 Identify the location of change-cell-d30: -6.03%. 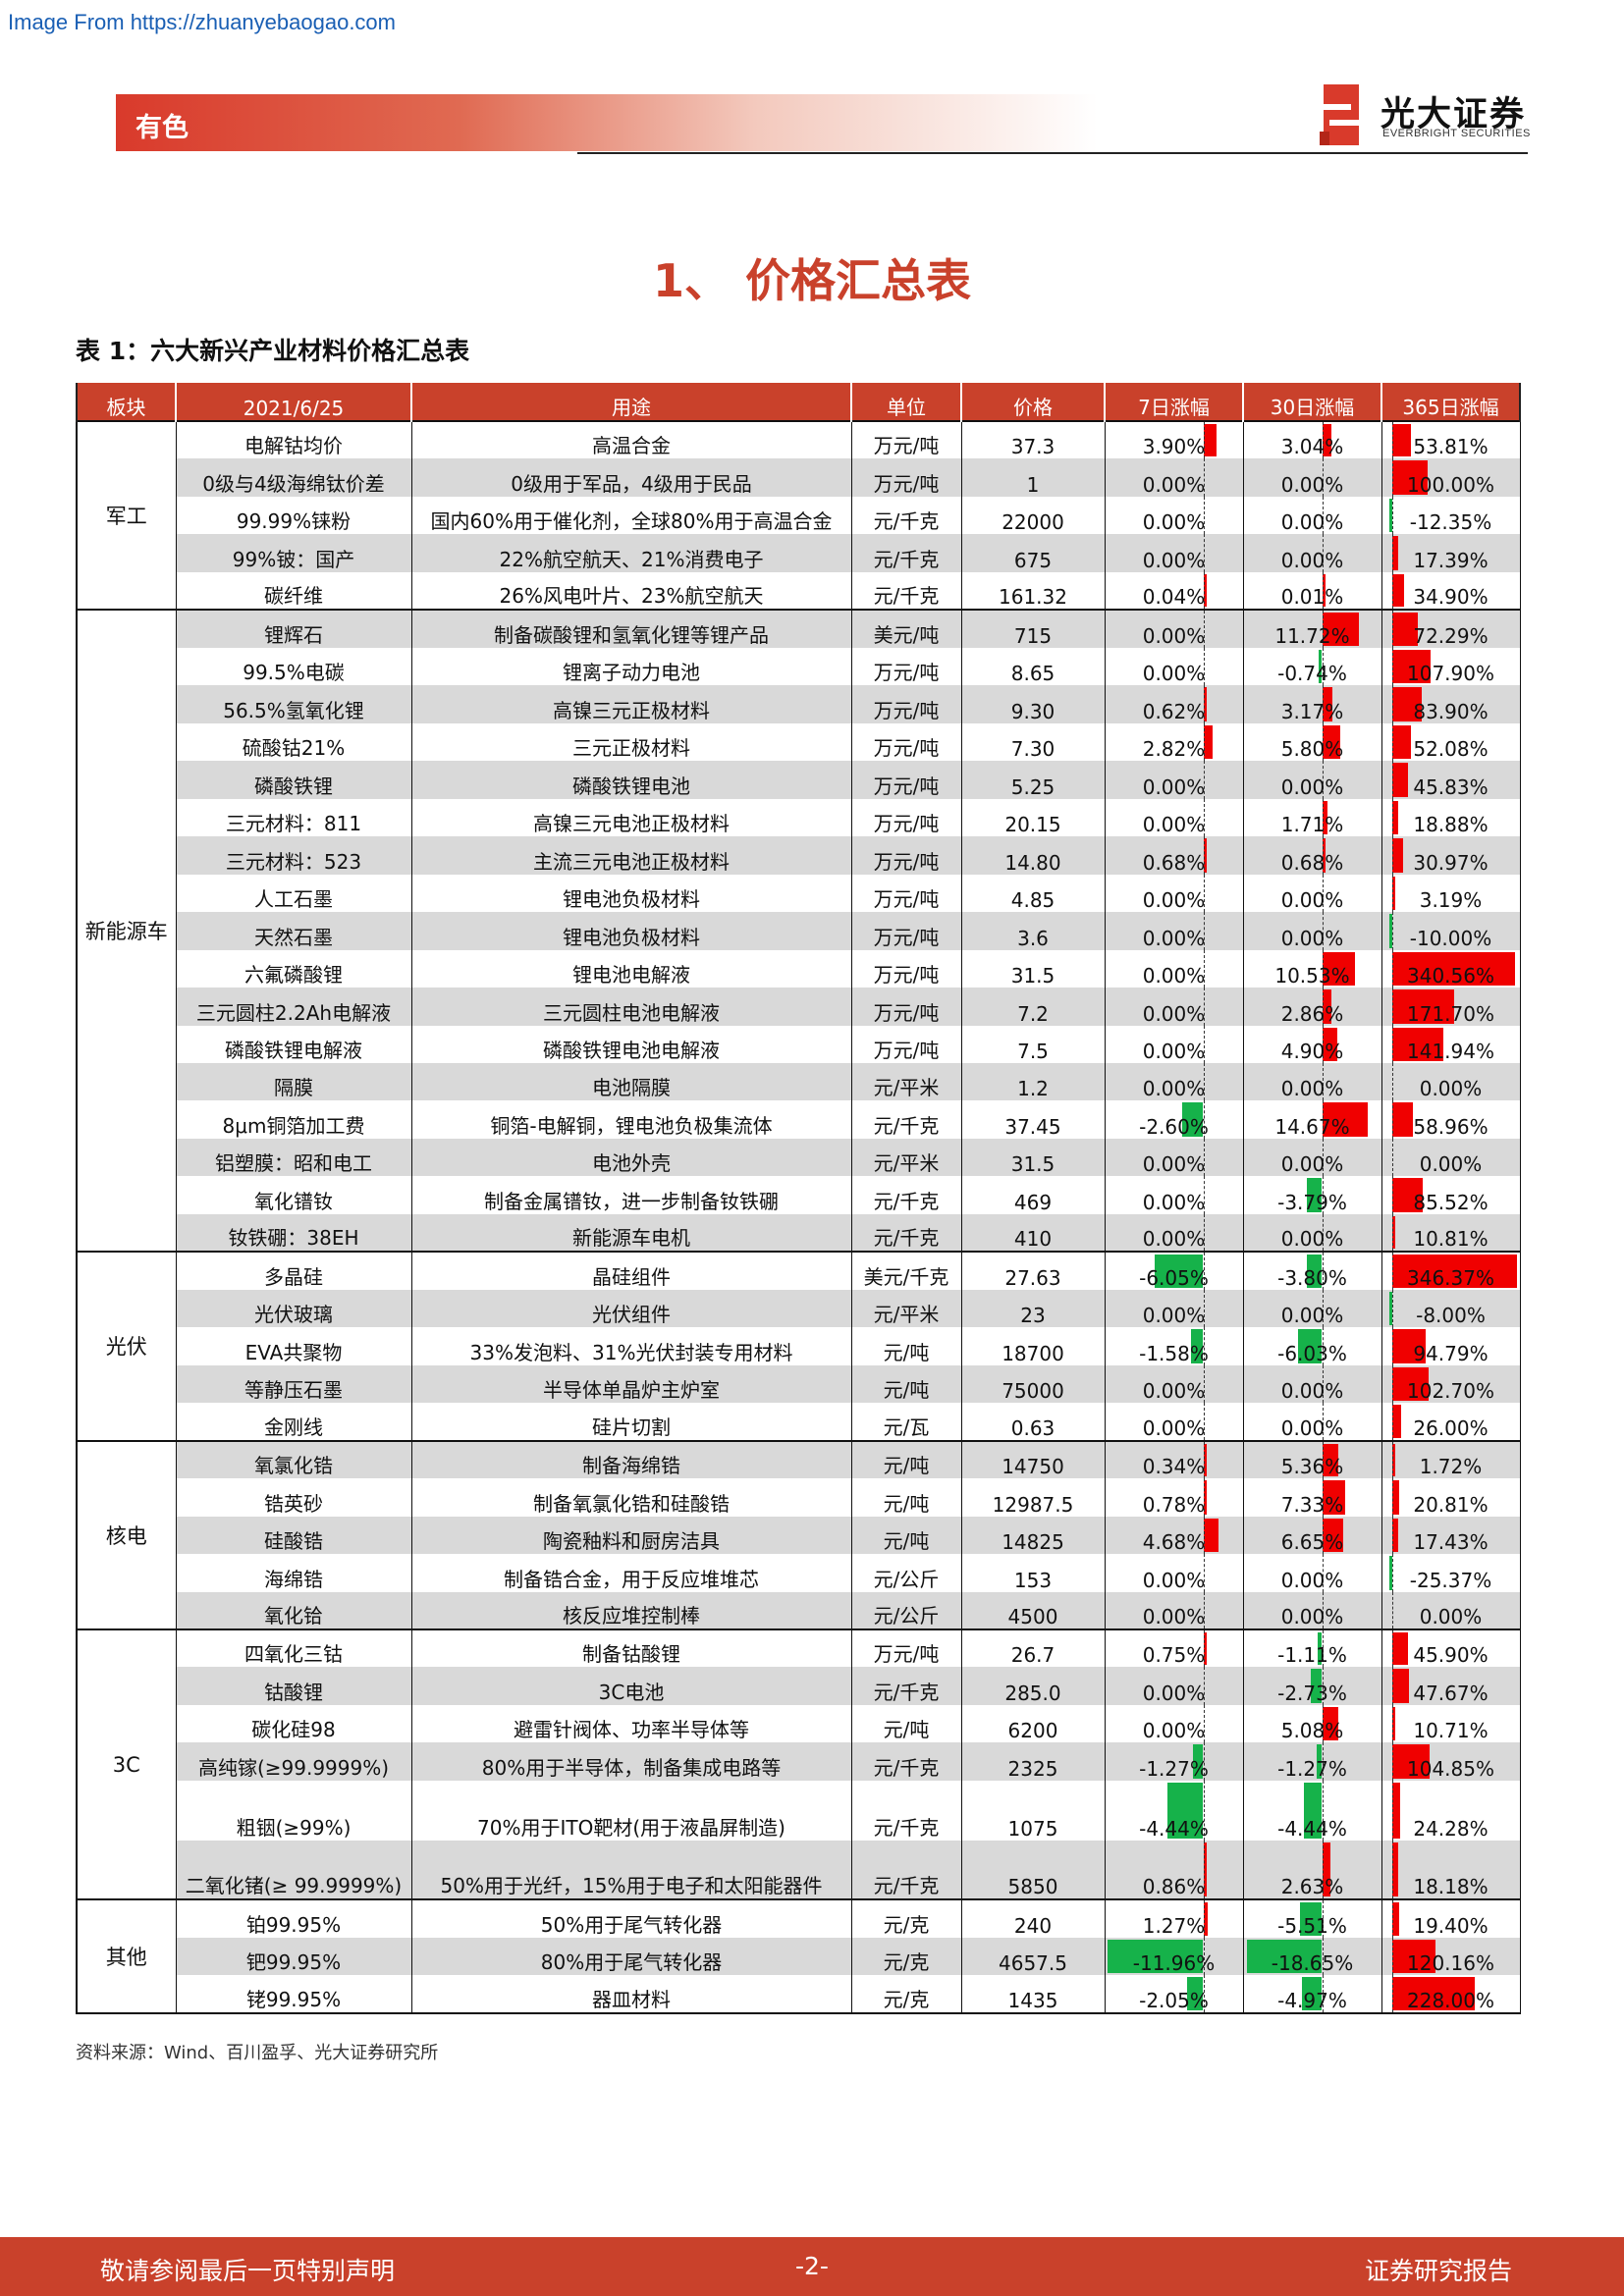
(1312, 1346).